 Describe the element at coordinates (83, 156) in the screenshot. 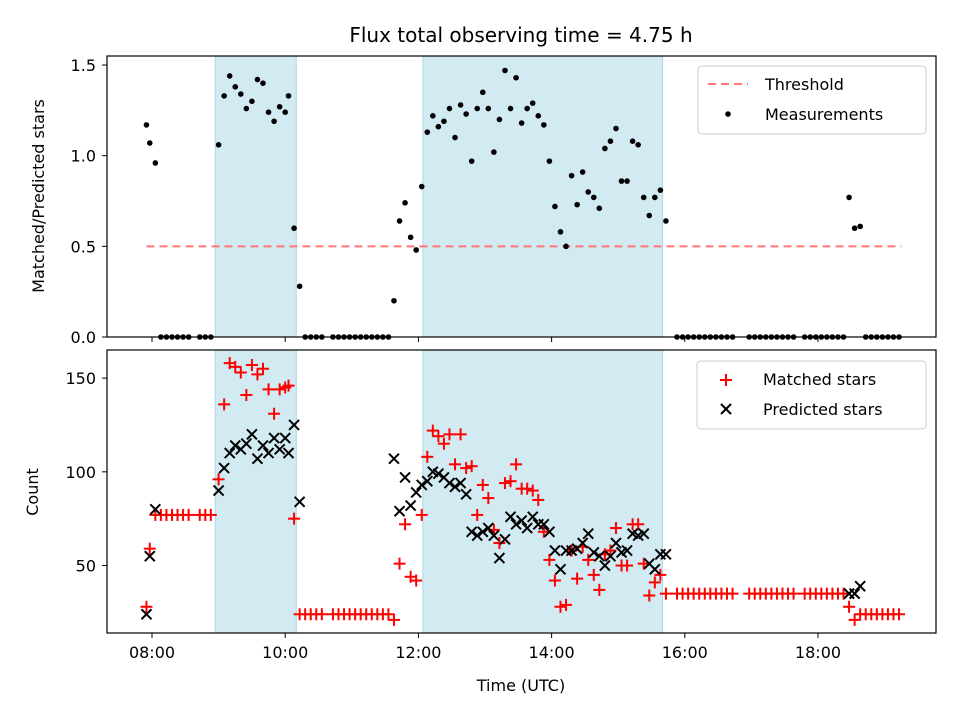

I see `top-y-tick-label: 1.0` at that location.